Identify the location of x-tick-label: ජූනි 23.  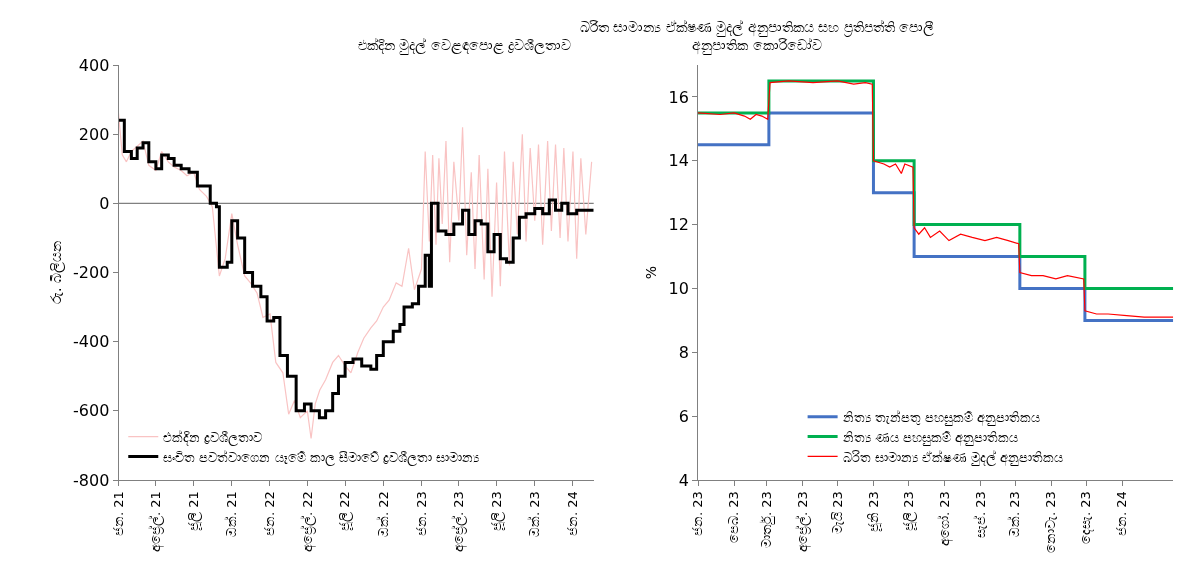
(873, 511).